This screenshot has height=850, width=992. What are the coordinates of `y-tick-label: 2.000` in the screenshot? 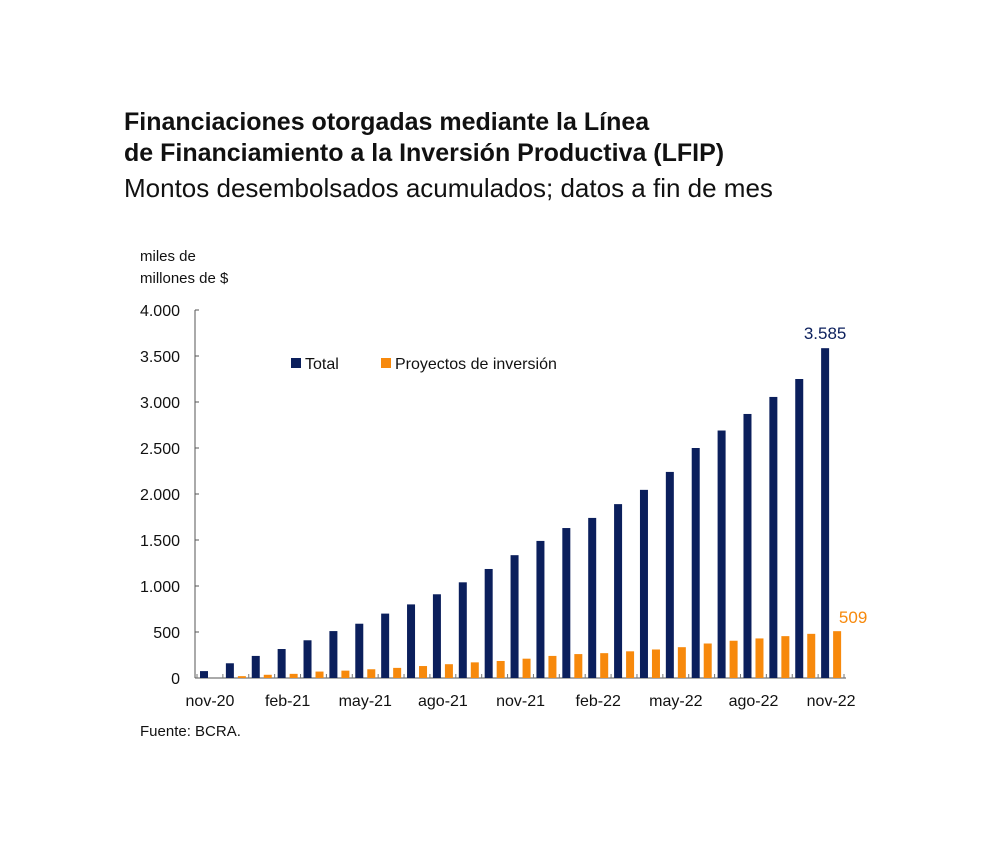 It's located at (160, 495).